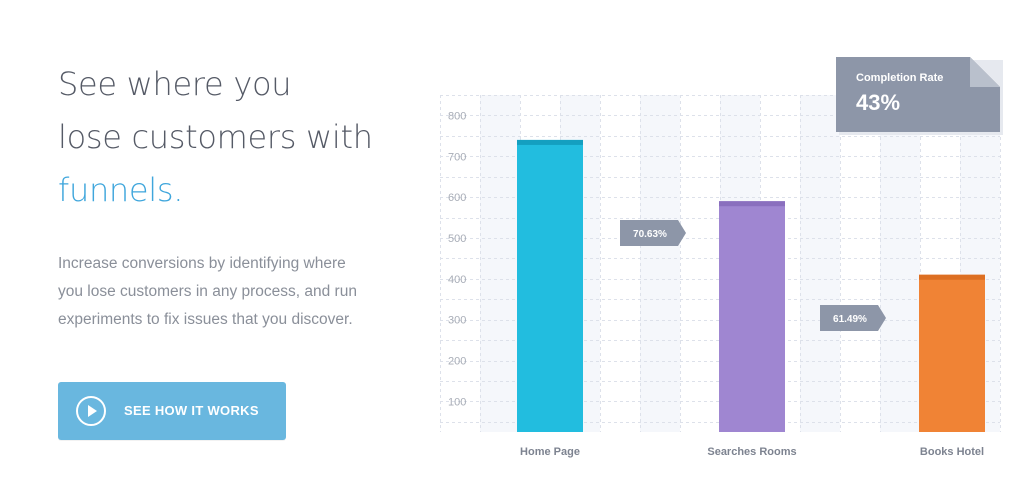 This screenshot has width=1024, height=502. I want to click on conversion-rate-label: 61.49%, so click(850, 319).